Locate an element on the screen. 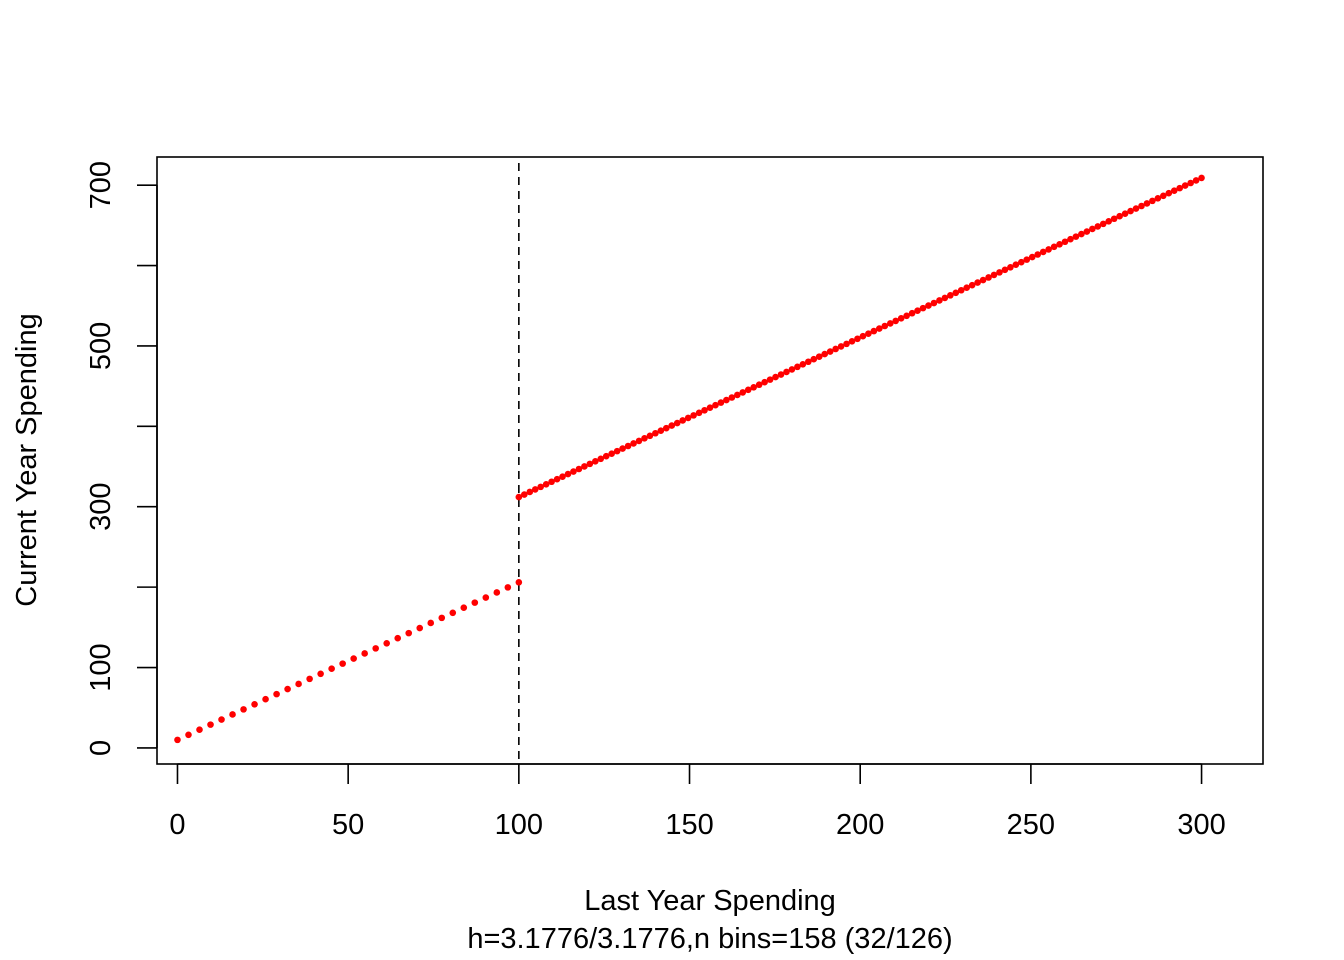 This screenshot has width=1344, height=960. y-tick-label: 500 is located at coordinates (101, 346).